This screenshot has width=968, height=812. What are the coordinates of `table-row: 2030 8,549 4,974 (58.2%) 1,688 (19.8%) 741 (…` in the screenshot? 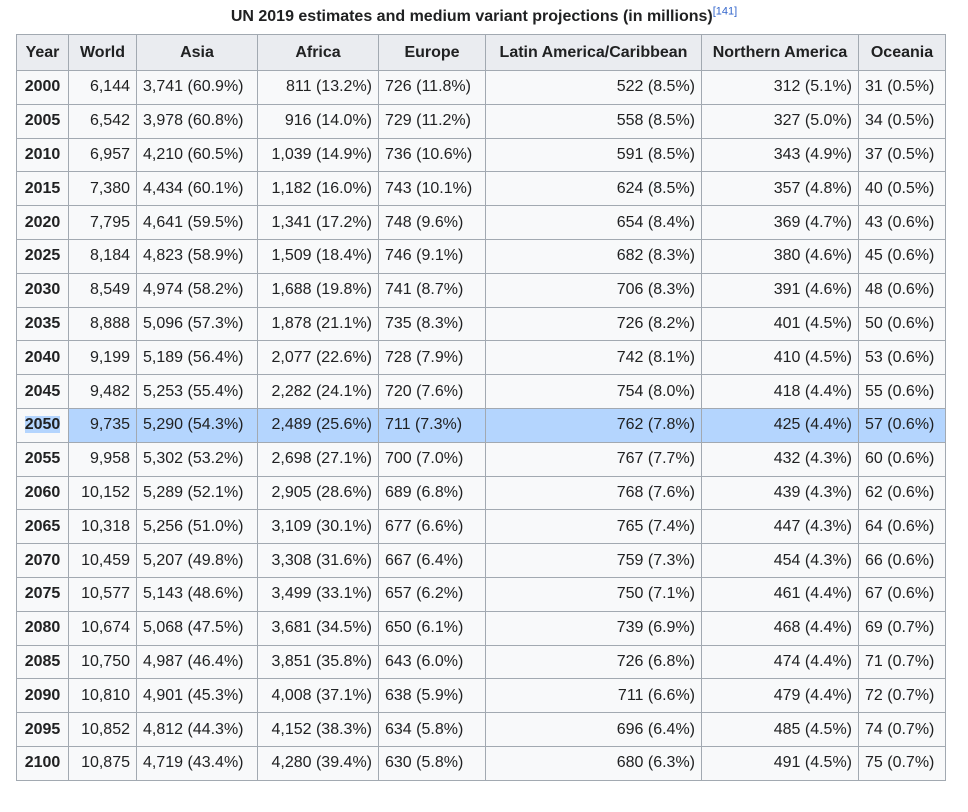 It's located at (481, 290).